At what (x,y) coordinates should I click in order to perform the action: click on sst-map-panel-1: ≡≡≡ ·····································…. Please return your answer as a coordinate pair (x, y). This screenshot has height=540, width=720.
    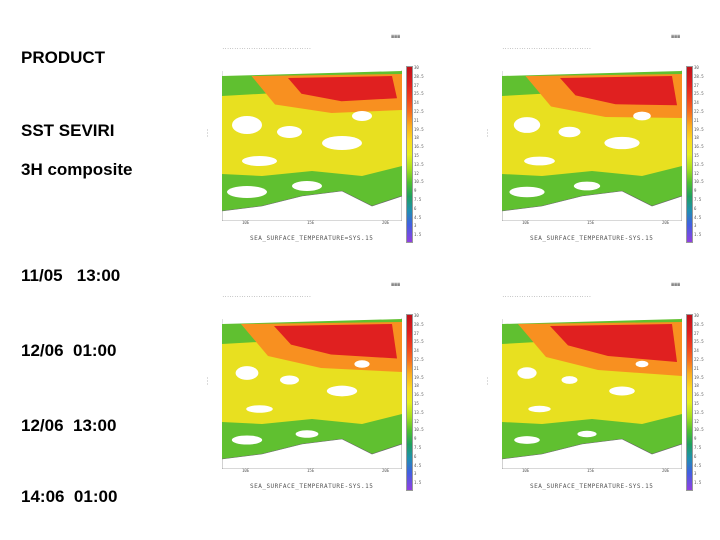
    Looking at the image, I should click on (315, 137).